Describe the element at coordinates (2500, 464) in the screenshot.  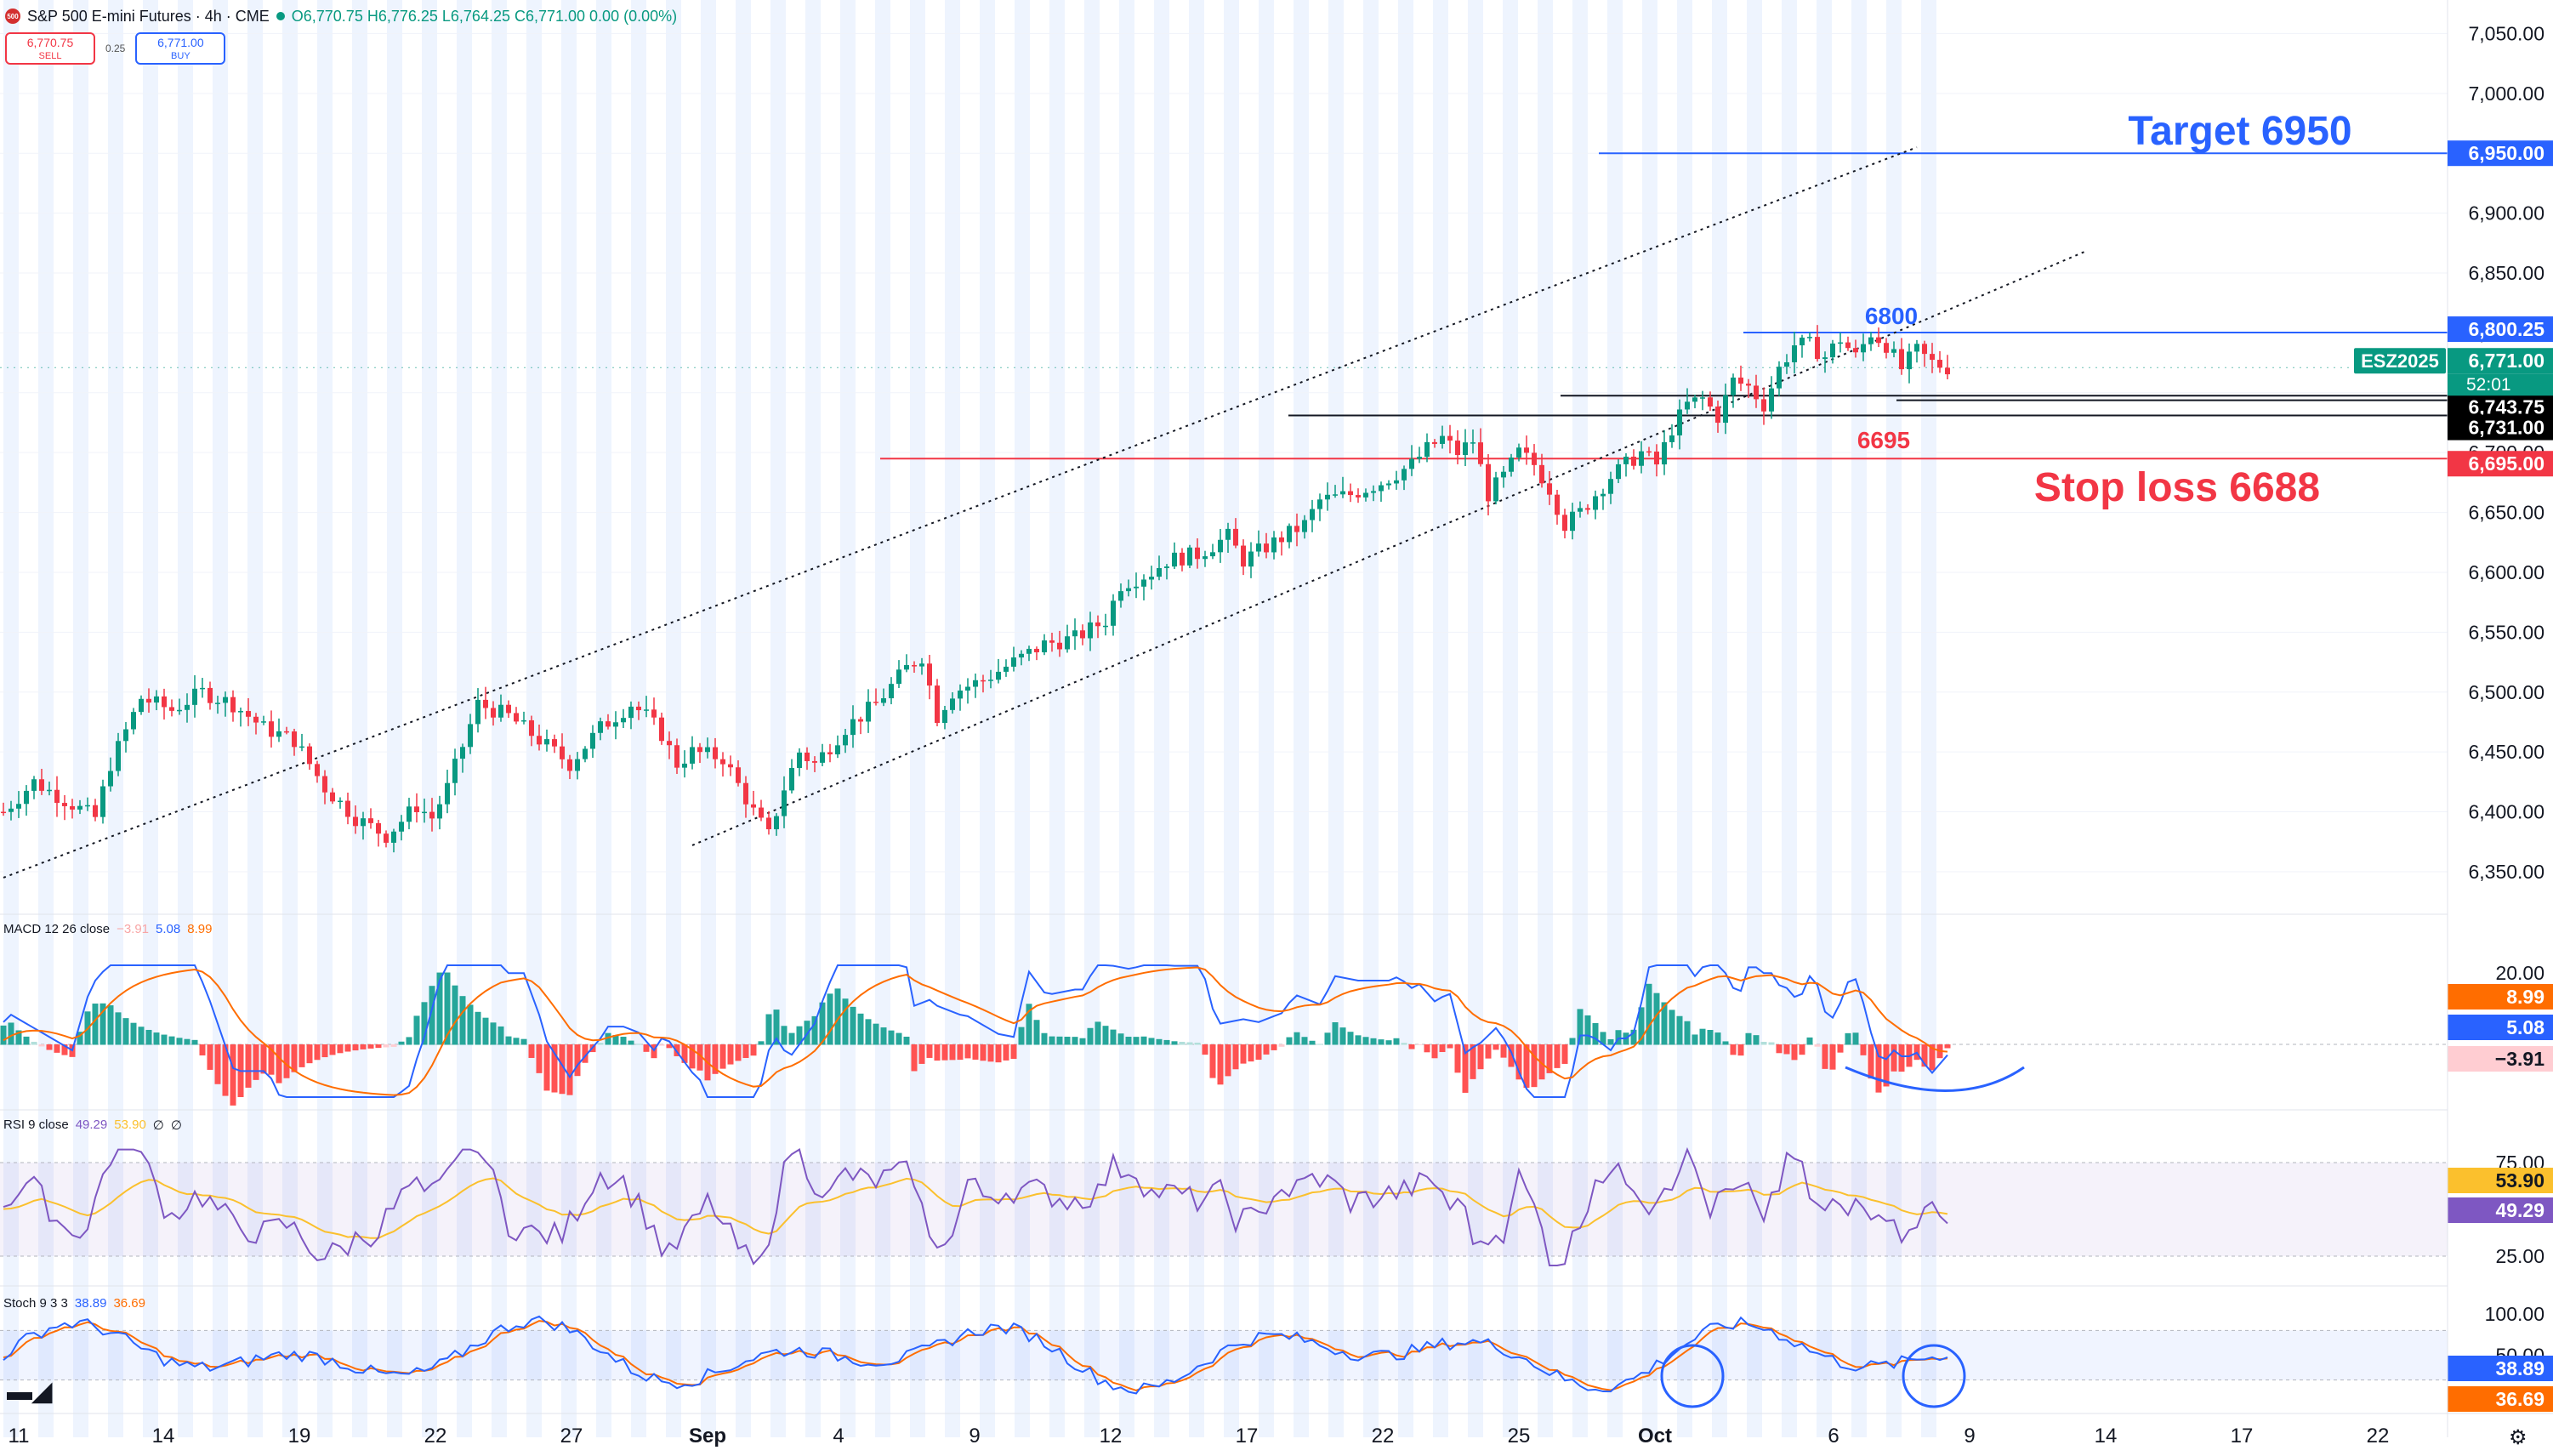
I see `price-tag` at that location.